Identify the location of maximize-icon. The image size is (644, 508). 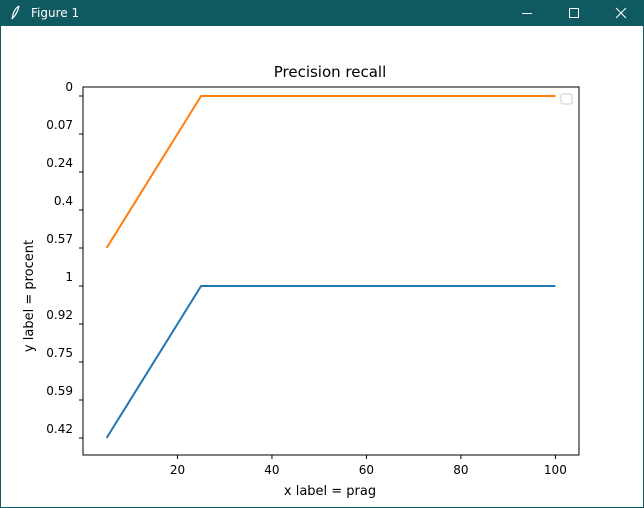
(574, 13).